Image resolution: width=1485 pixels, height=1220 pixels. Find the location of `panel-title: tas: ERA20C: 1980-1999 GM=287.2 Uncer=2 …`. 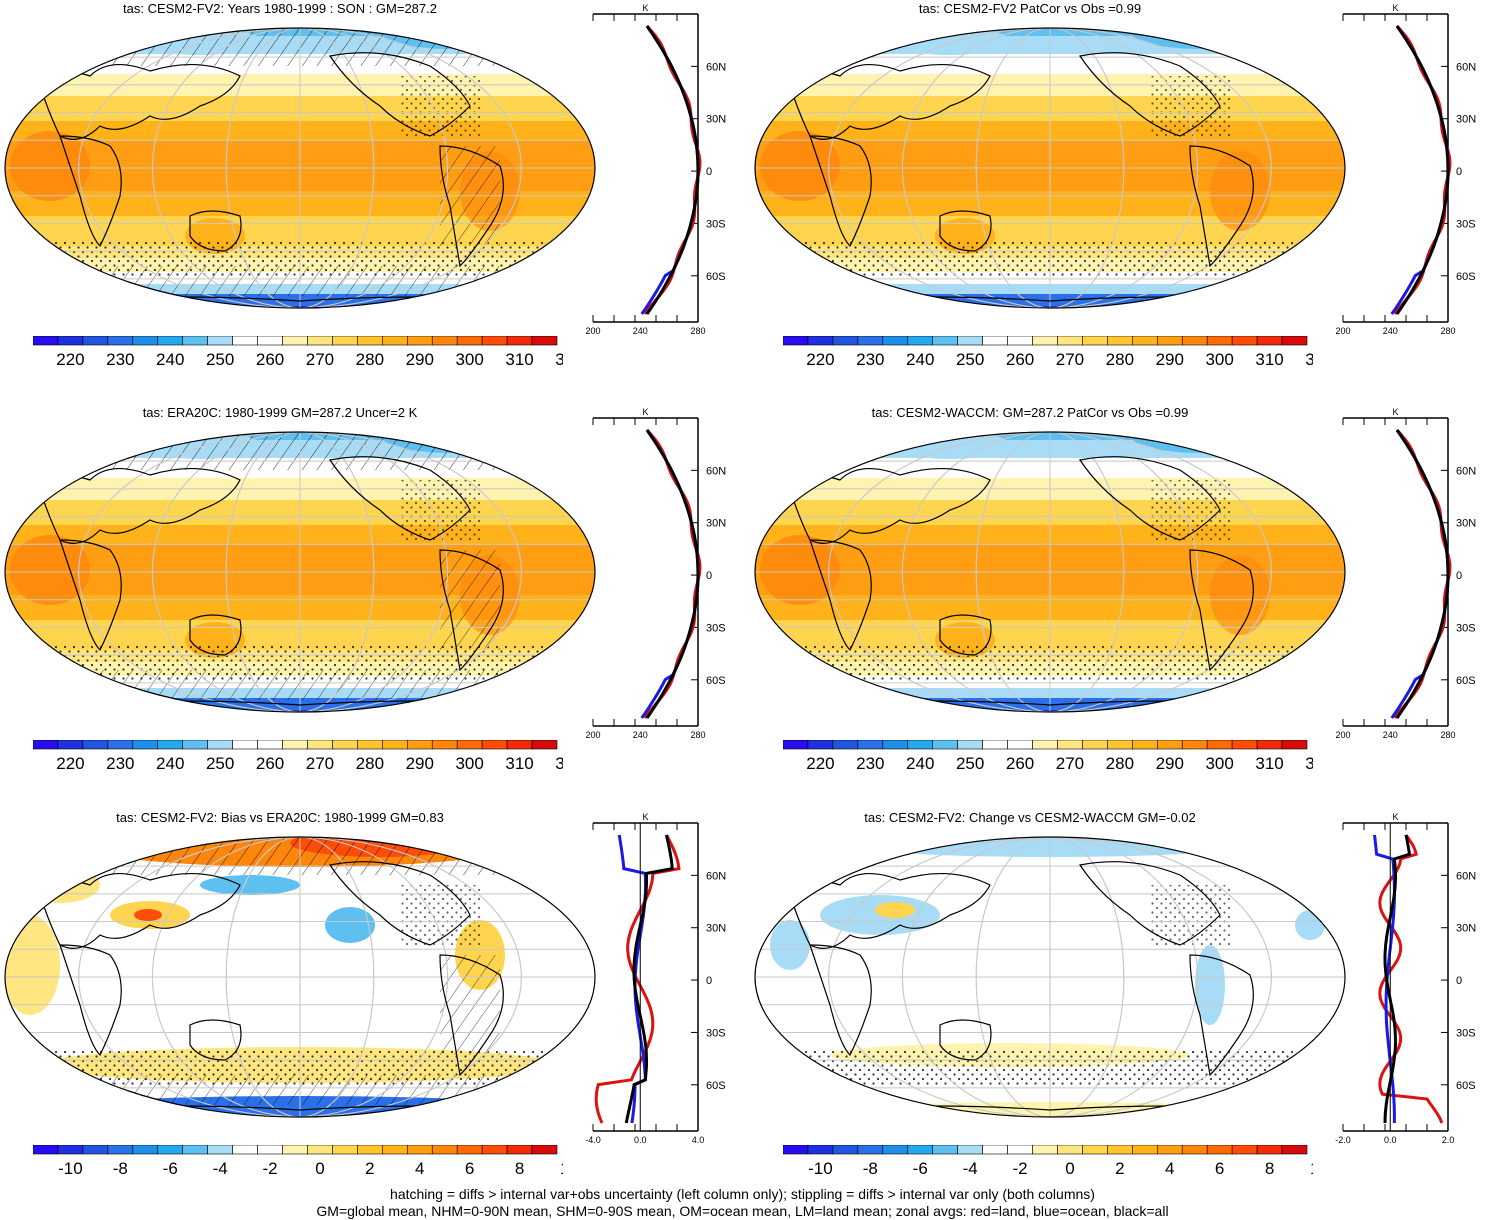

panel-title: tas: ERA20C: 1980-1999 GM=287.2 Uncer=2 … is located at coordinates (280, 413).